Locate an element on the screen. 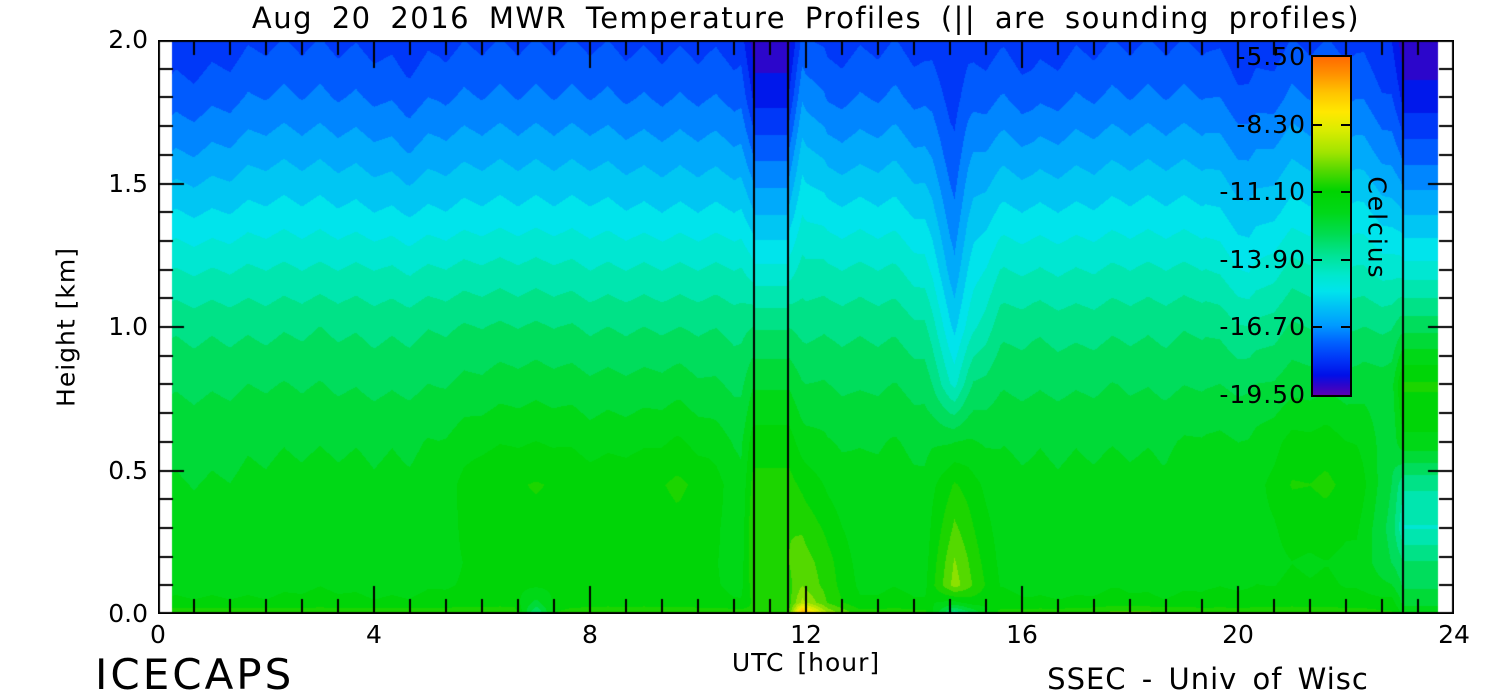 Image resolution: width=1500 pixels, height=700 pixels. colorbar-tick-label: -8.30 is located at coordinates (1271, 124).